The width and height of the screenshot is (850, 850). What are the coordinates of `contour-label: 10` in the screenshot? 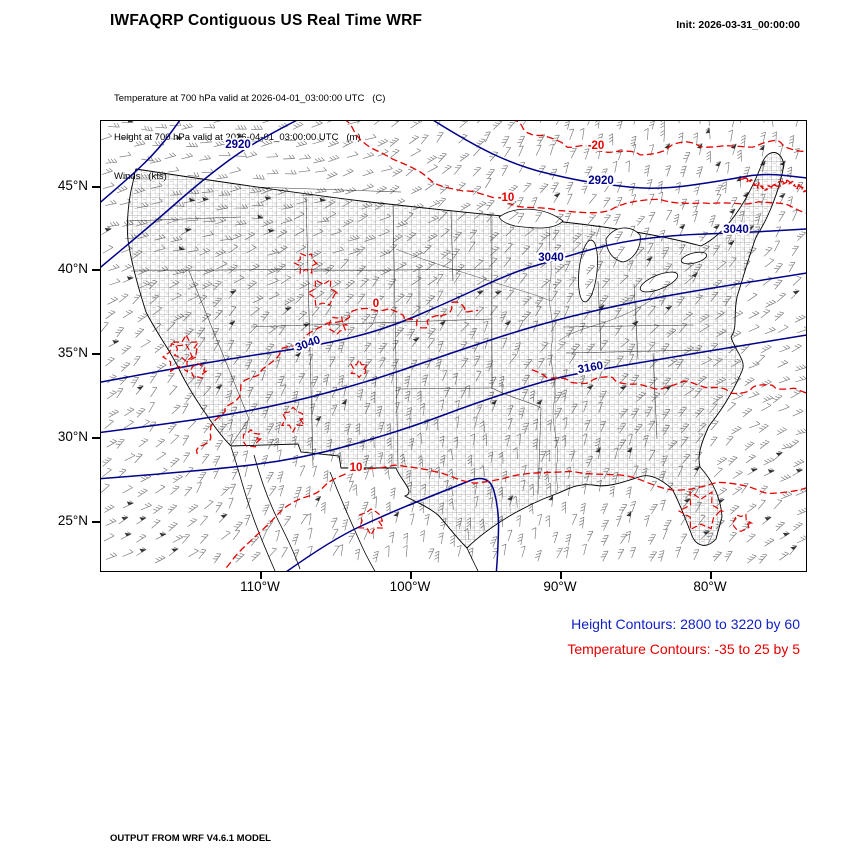 It's located at (356, 468).